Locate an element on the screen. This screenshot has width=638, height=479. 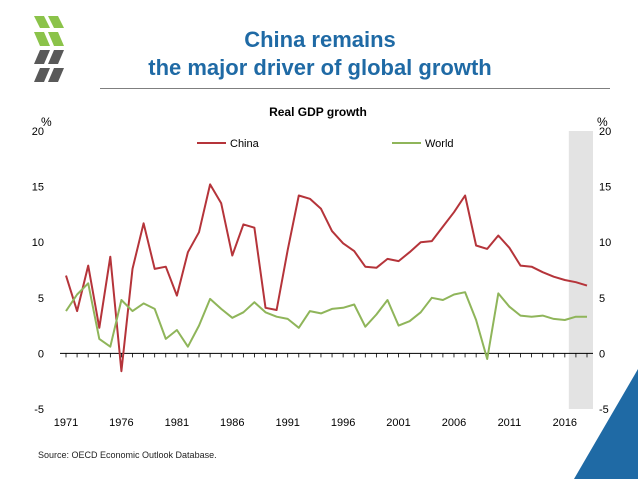
y-tick-label-right: 20 is located at coordinates (605, 132).